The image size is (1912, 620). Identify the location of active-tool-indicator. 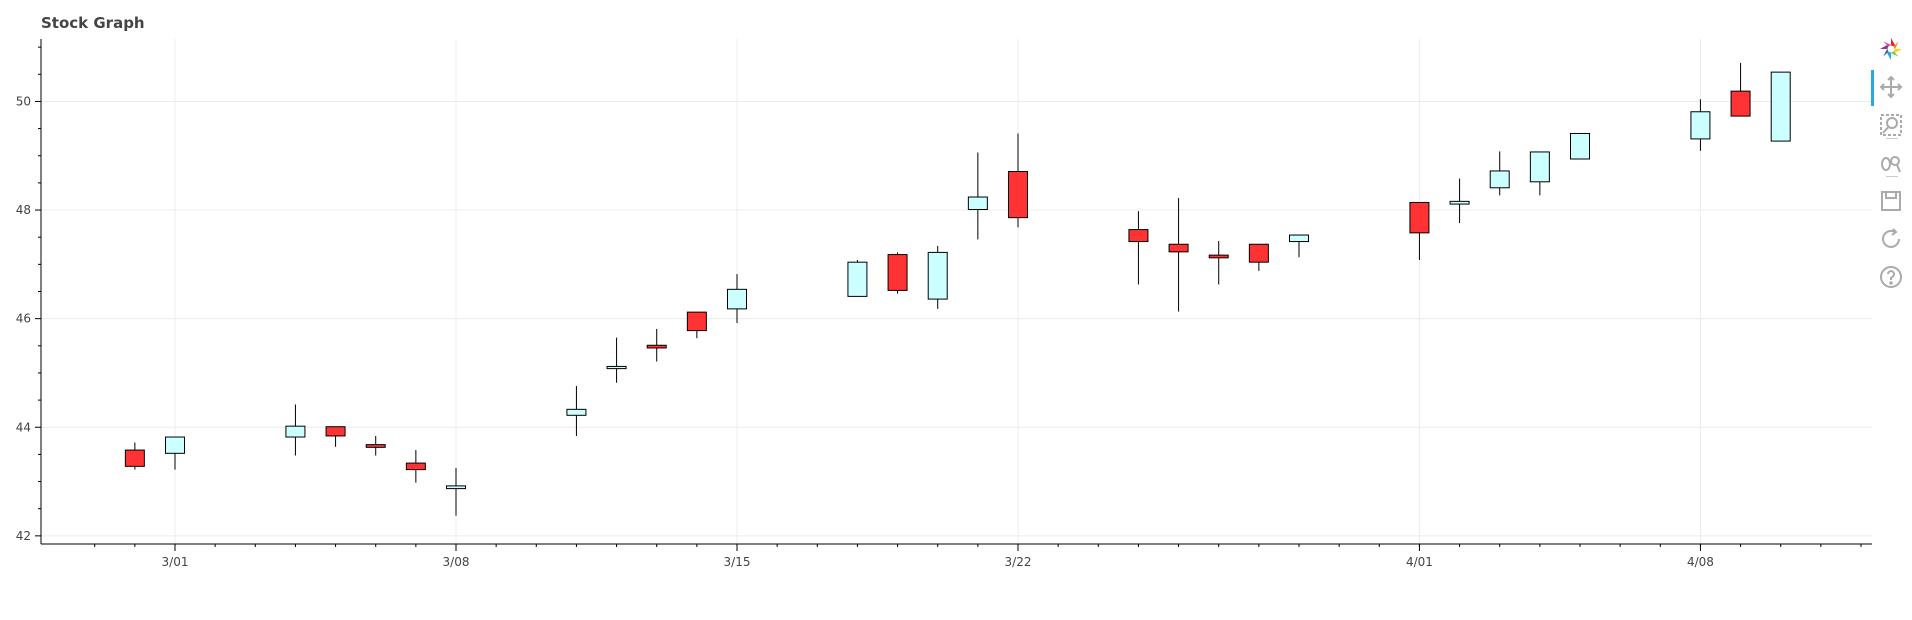
(1872, 88).